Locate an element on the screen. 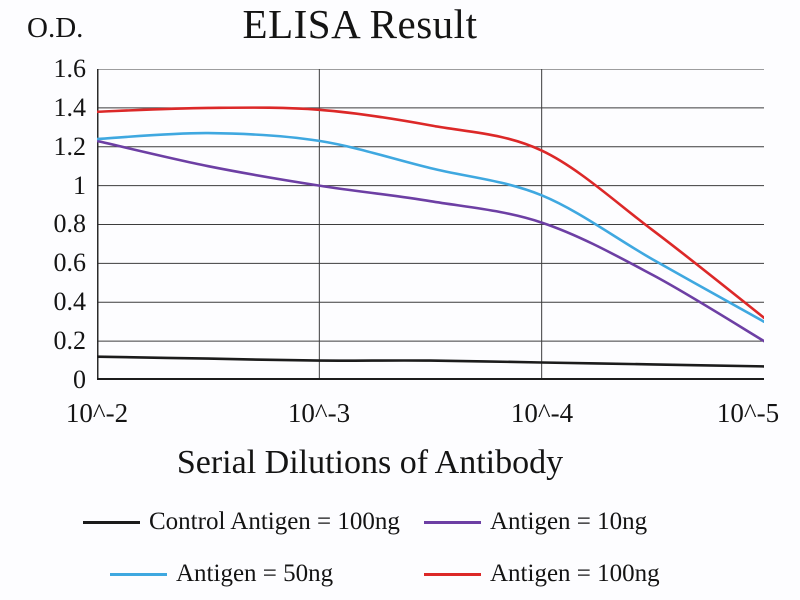  legend-item-antigen-50ng: Antigen = 50ng is located at coordinates (221, 574).